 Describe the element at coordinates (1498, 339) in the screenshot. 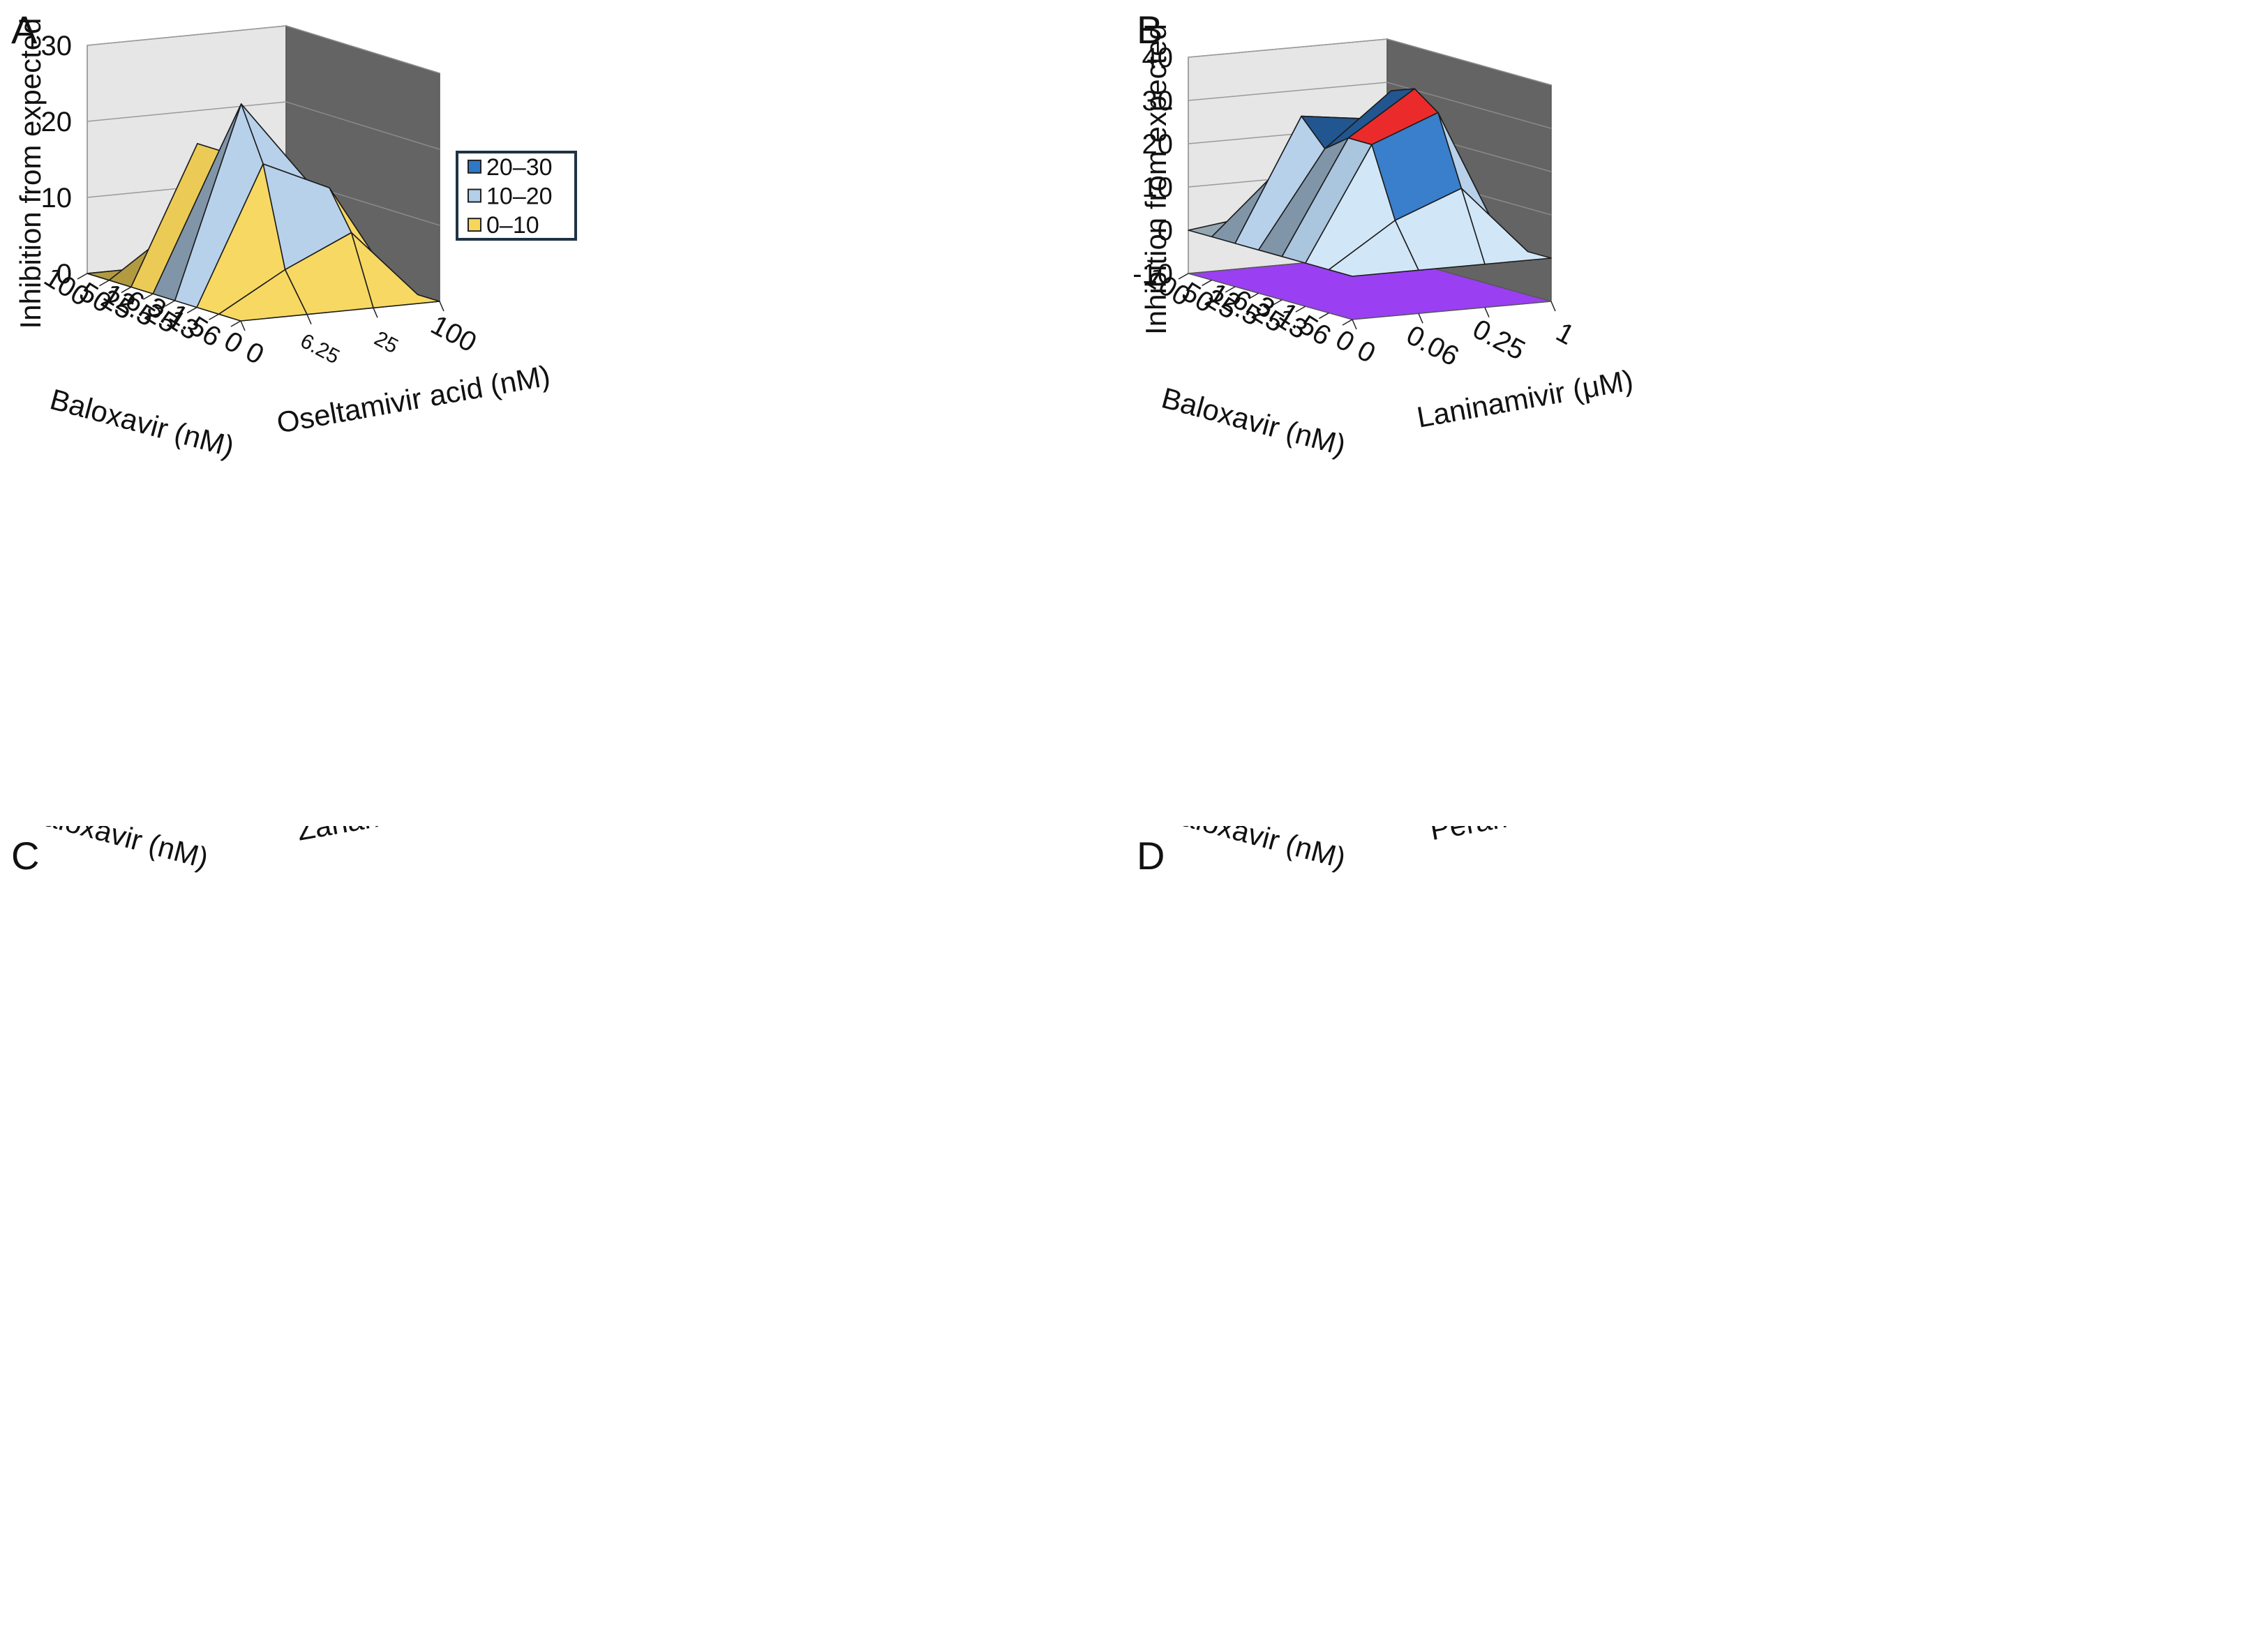

I see `y-tick-label: 0.25` at that location.